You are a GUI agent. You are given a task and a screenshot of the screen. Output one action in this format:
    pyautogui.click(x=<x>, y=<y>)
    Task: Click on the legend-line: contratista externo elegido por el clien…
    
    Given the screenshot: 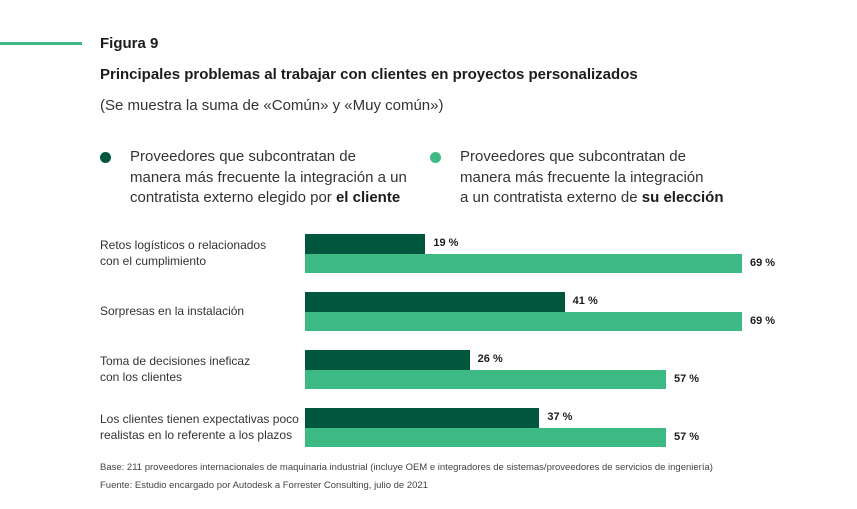 What is the action you would take?
    pyautogui.click(x=268, y=198)
    